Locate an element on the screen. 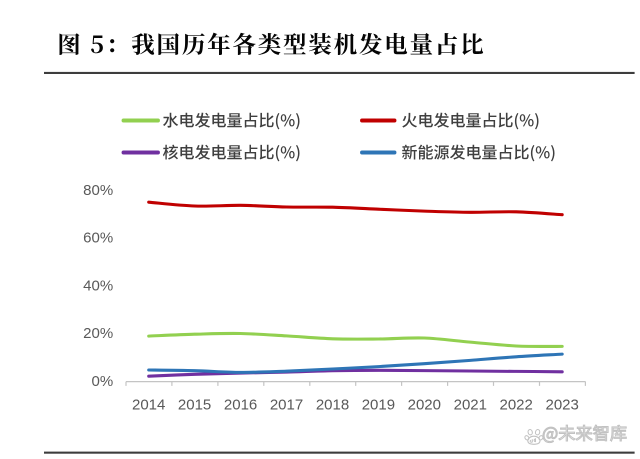 The image size is (640, 459). svg-text: 2015 is located at coordinates (194, 404).